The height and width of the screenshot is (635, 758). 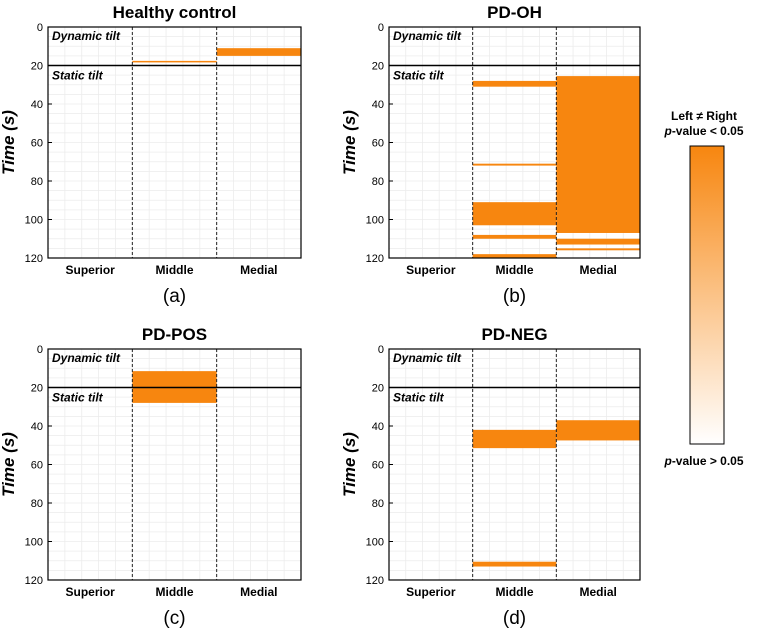 What do you see at coordinates (174, 296) in the screenshot?
I see `panel-sublabel: (a)` at bounding box center [174, 296].